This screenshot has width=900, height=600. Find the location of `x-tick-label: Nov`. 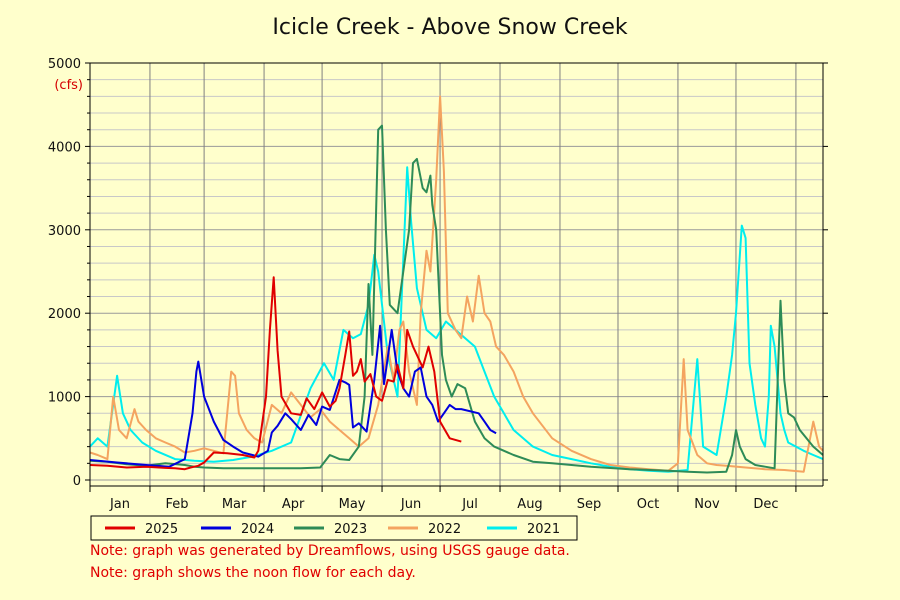

x-tick-label: Nov is located at coordinates (707, 504).